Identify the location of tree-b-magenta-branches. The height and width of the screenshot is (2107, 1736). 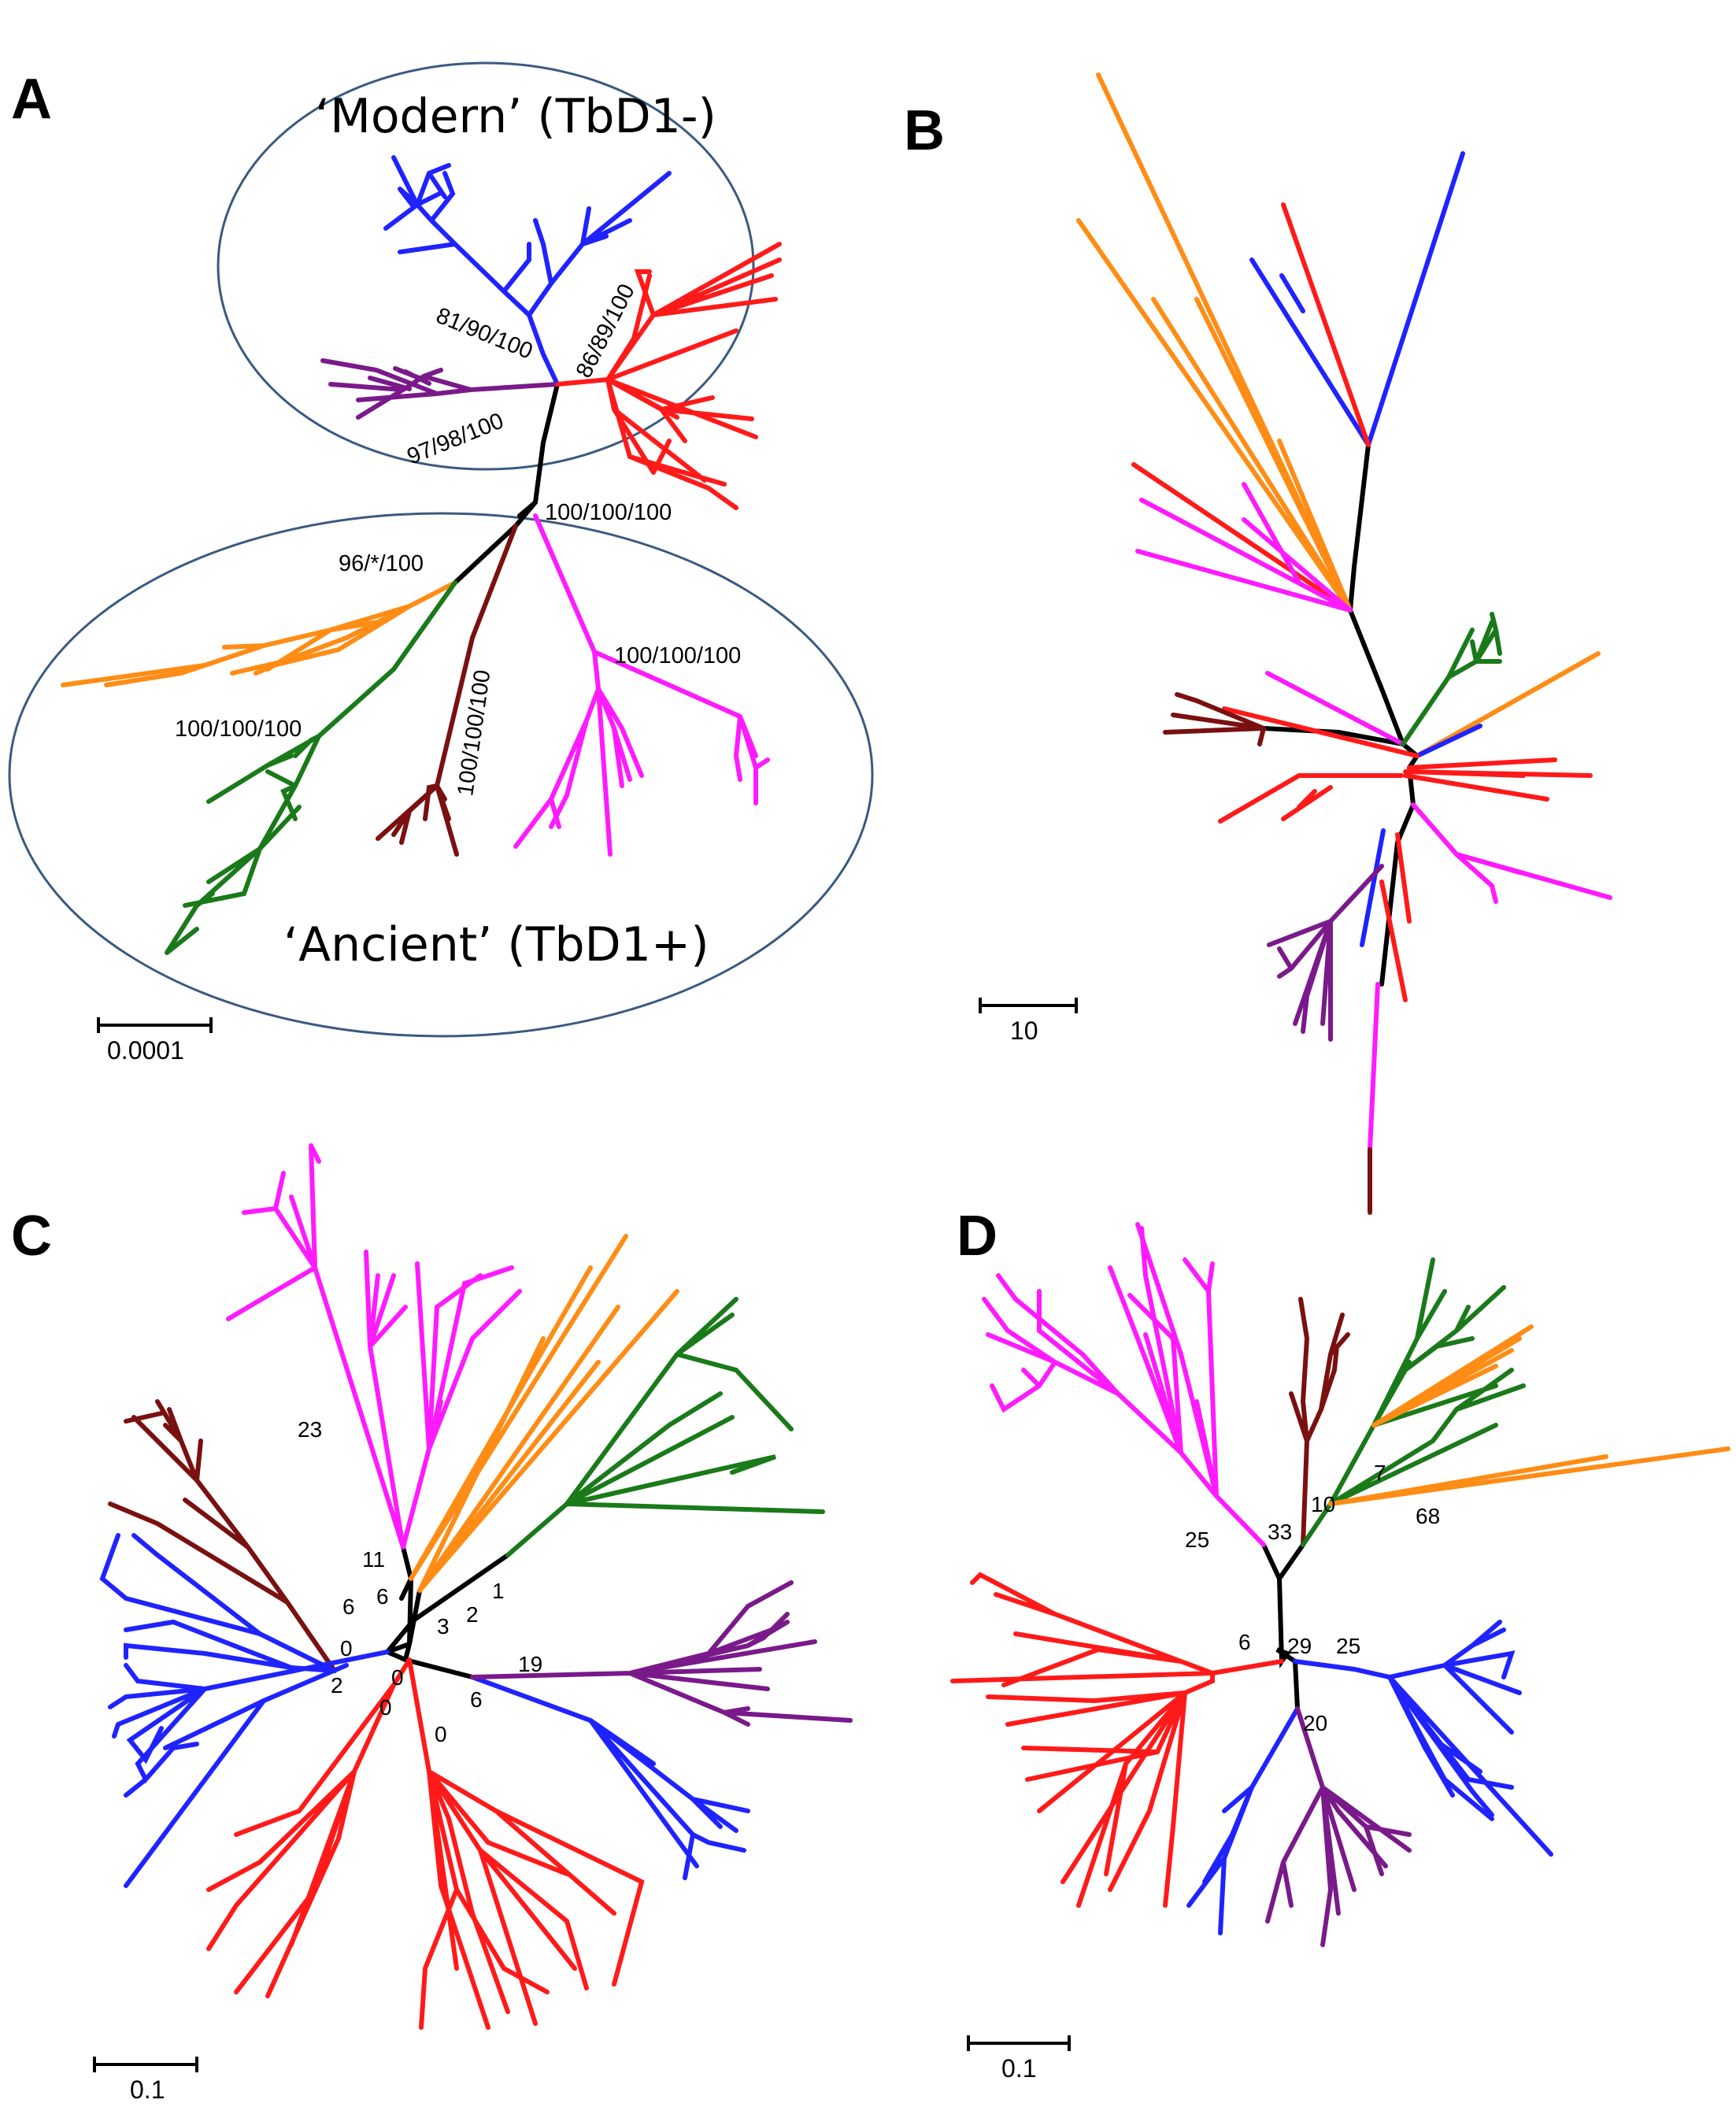
(1373, 817).